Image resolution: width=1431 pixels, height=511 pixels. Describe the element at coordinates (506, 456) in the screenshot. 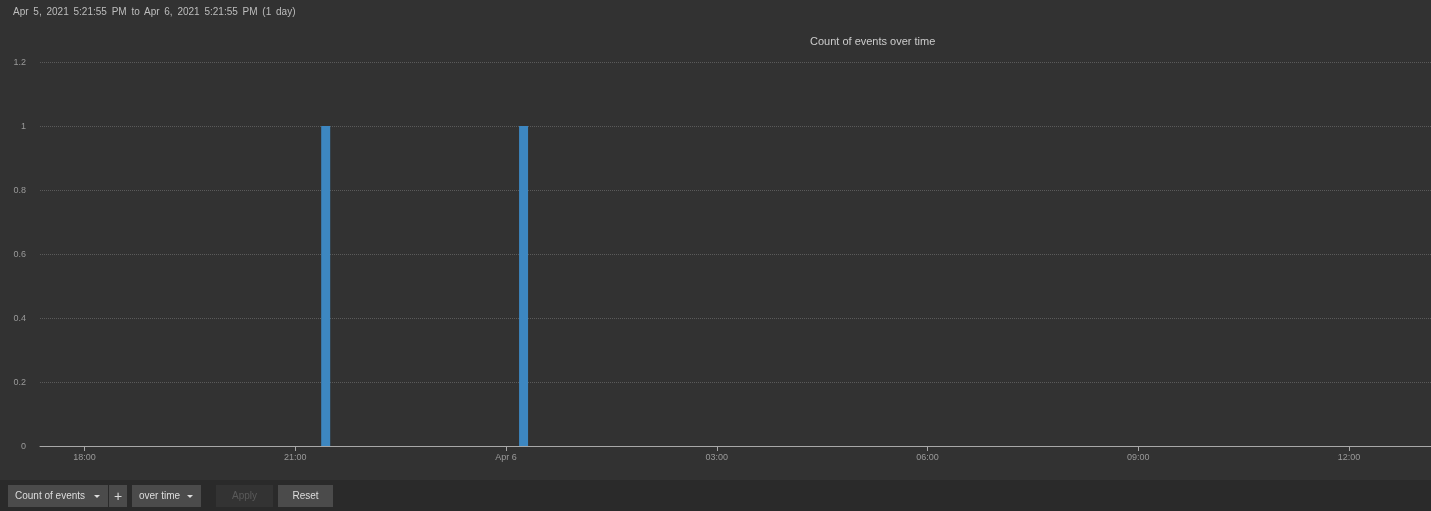

I see `x-tick-label: Apr 6` at that location.